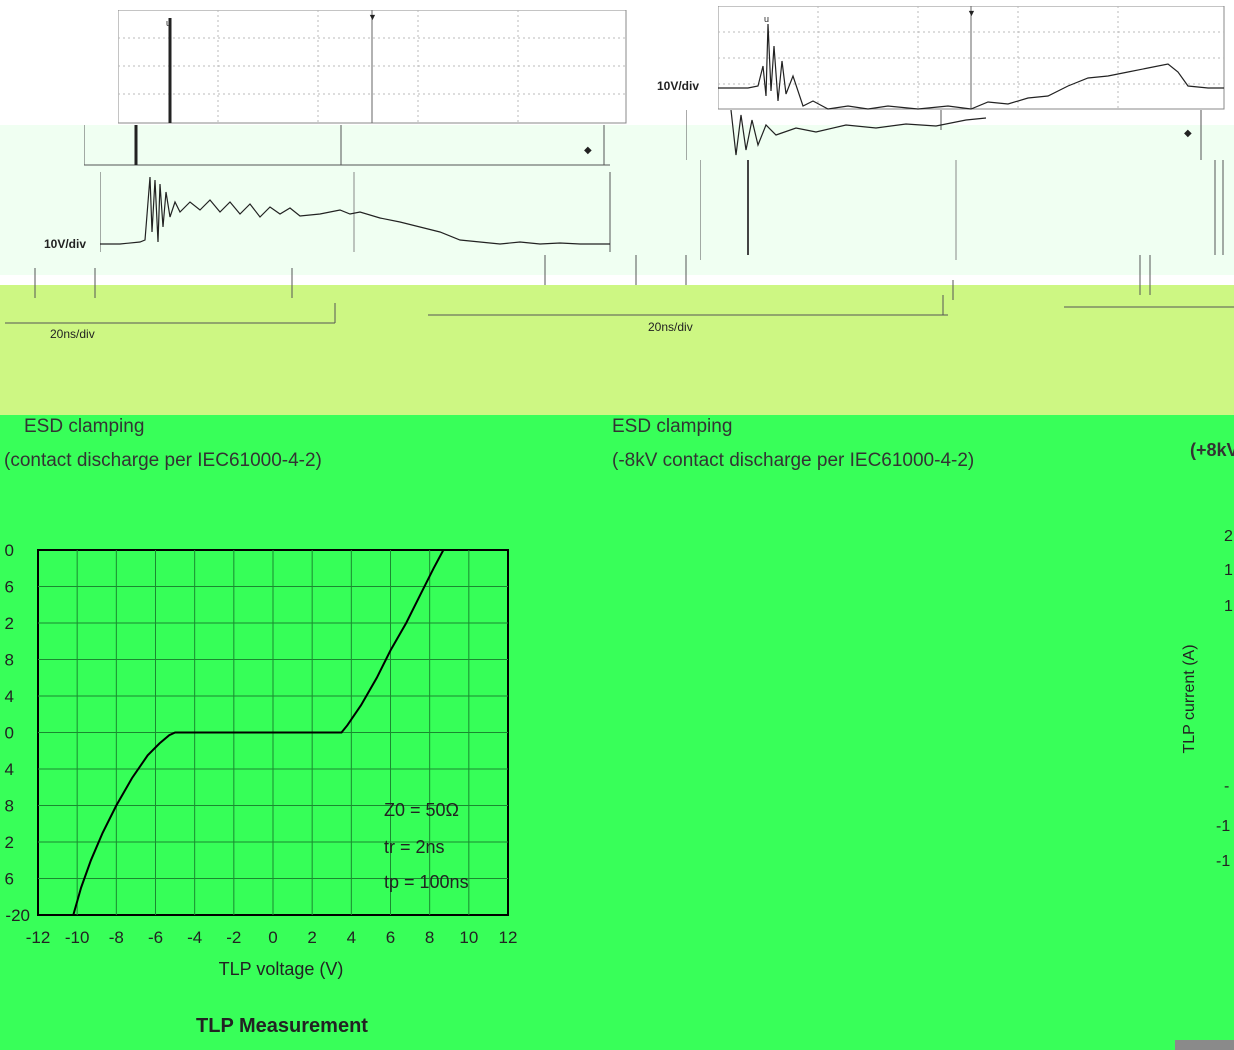  Describe the element at coordinates (1204, 1045) in the screenshot. I see `gray-corner` at that location.